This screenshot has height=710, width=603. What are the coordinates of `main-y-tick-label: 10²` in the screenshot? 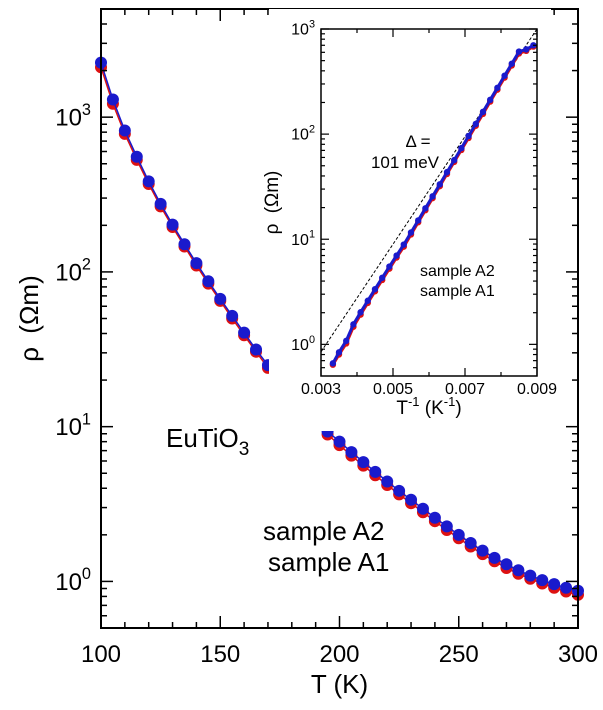 It's located at (73, 271).